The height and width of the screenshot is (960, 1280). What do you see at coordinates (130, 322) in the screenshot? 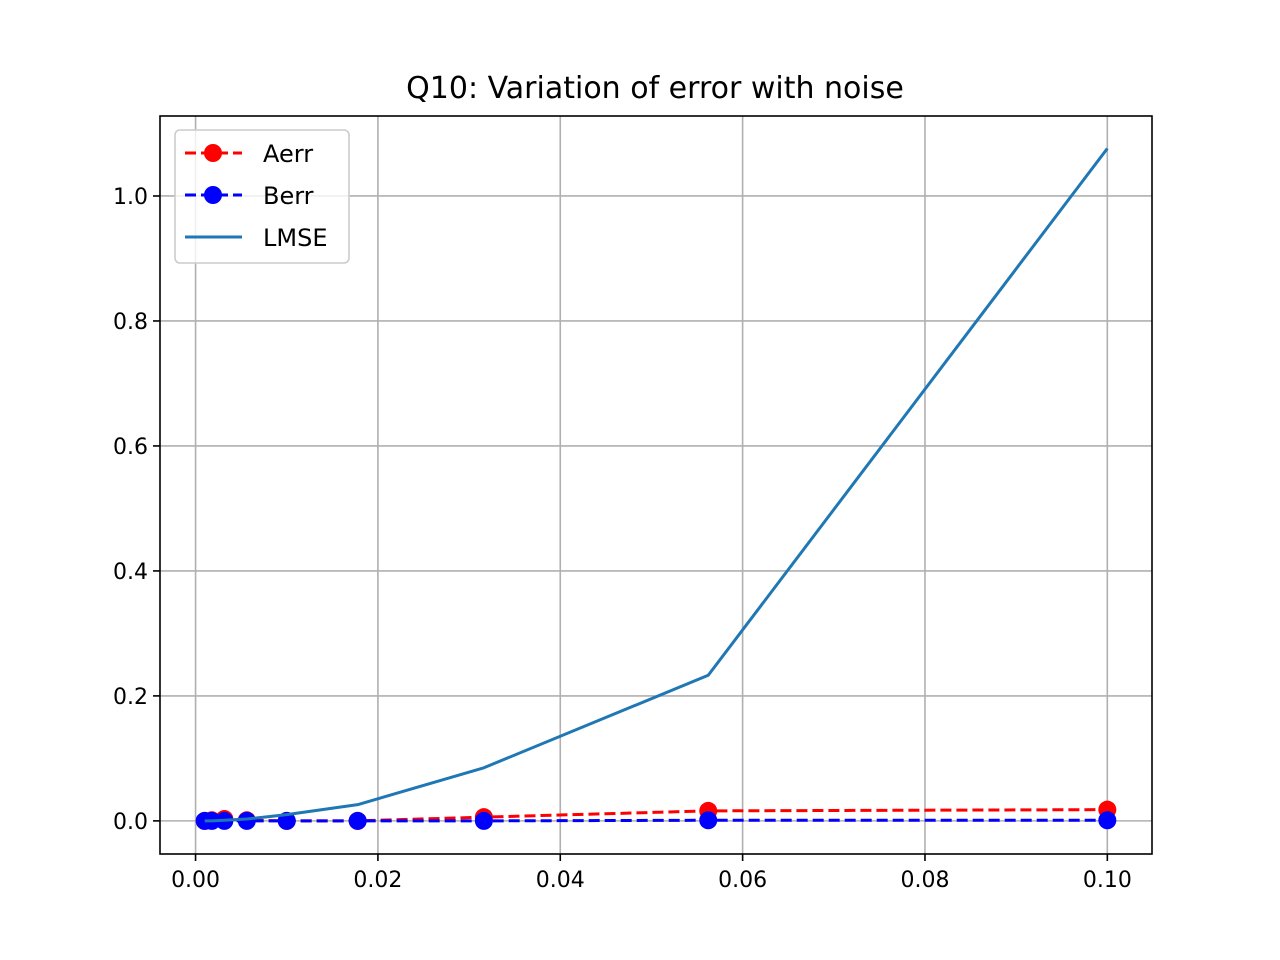
I see `y-tick-label: 0.8` at bounding box center [130, 322].